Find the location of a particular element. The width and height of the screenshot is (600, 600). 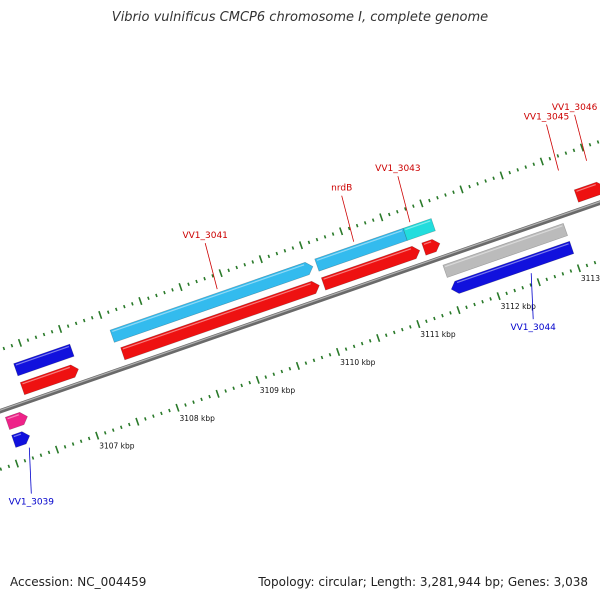

feature-pink-reverse is located at coordinates (16, 420).